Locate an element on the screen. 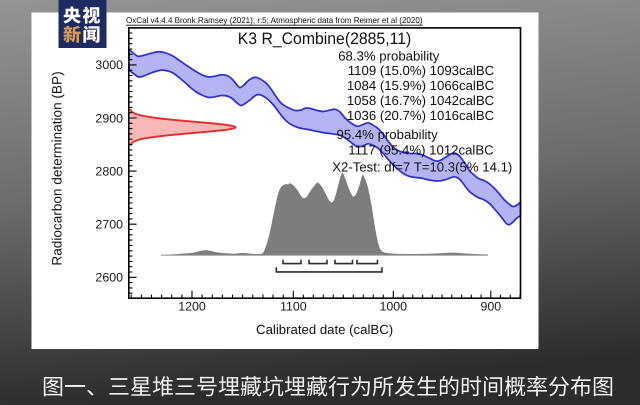 The image size is (640, 405). svg-text: 95.4% probability is located at coordinates (388, 134).